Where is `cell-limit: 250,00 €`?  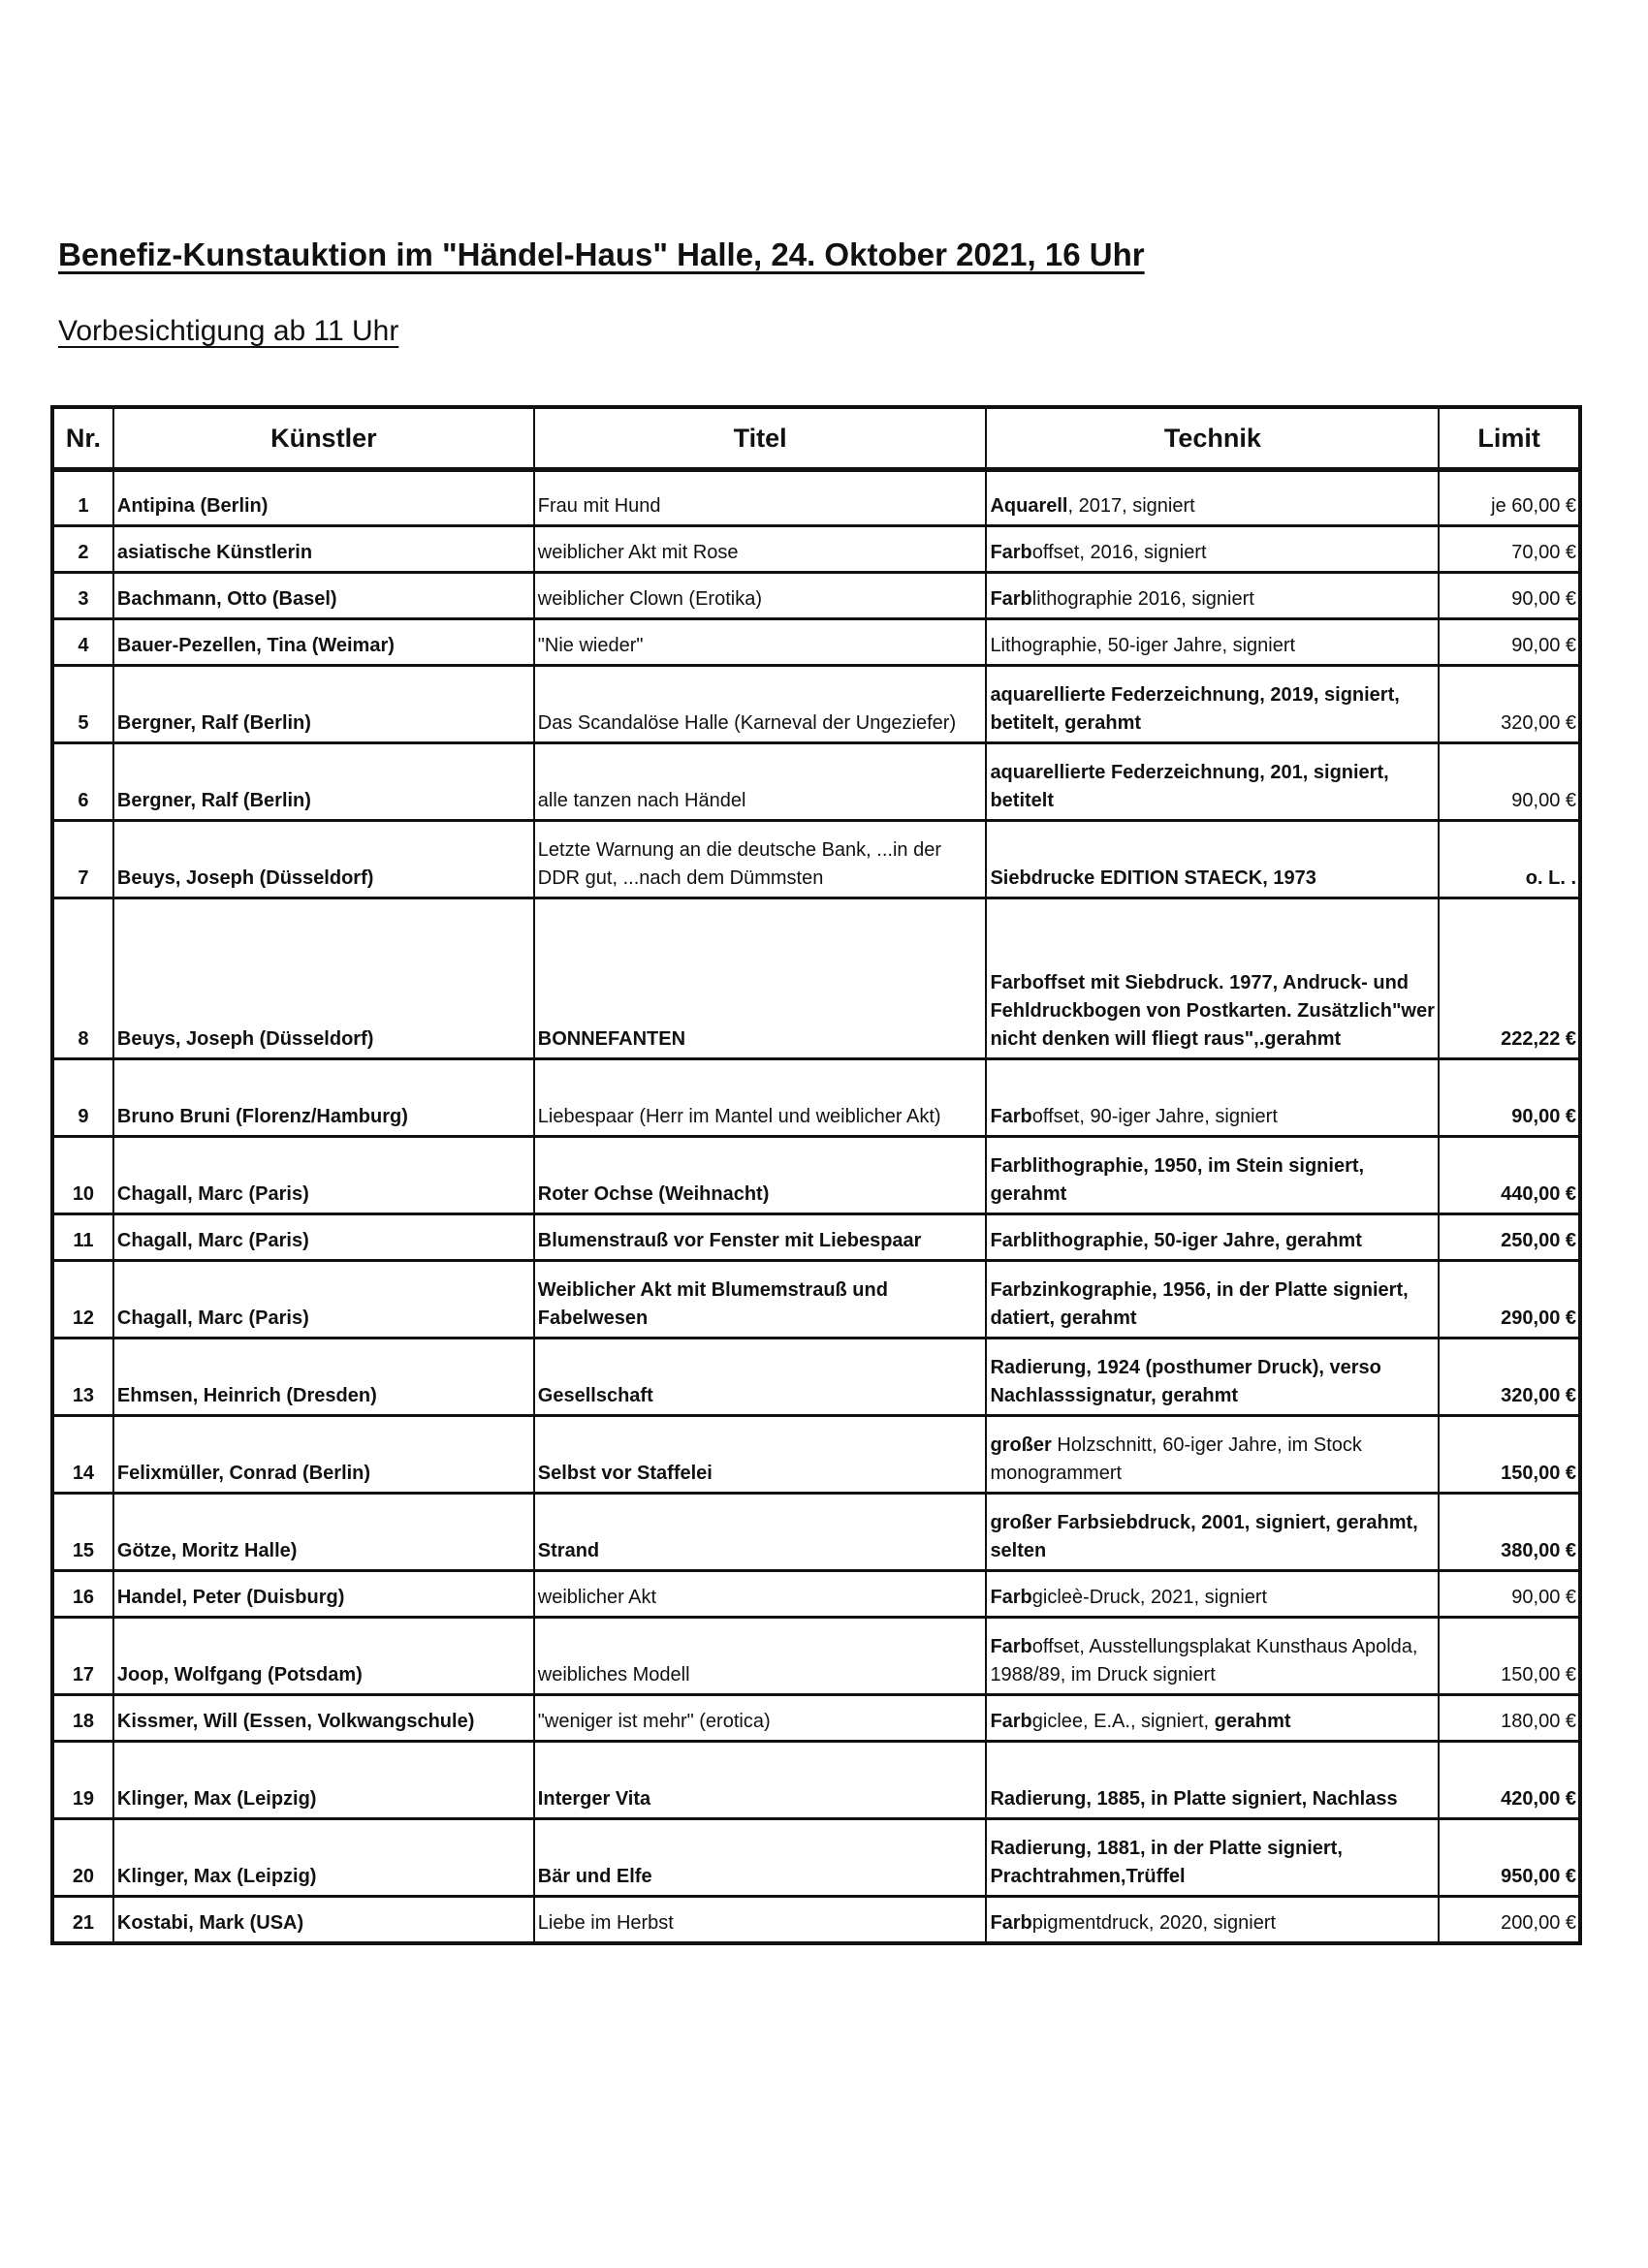
cell-limit: 250,00 € is located at coordinates (1509, 1238).